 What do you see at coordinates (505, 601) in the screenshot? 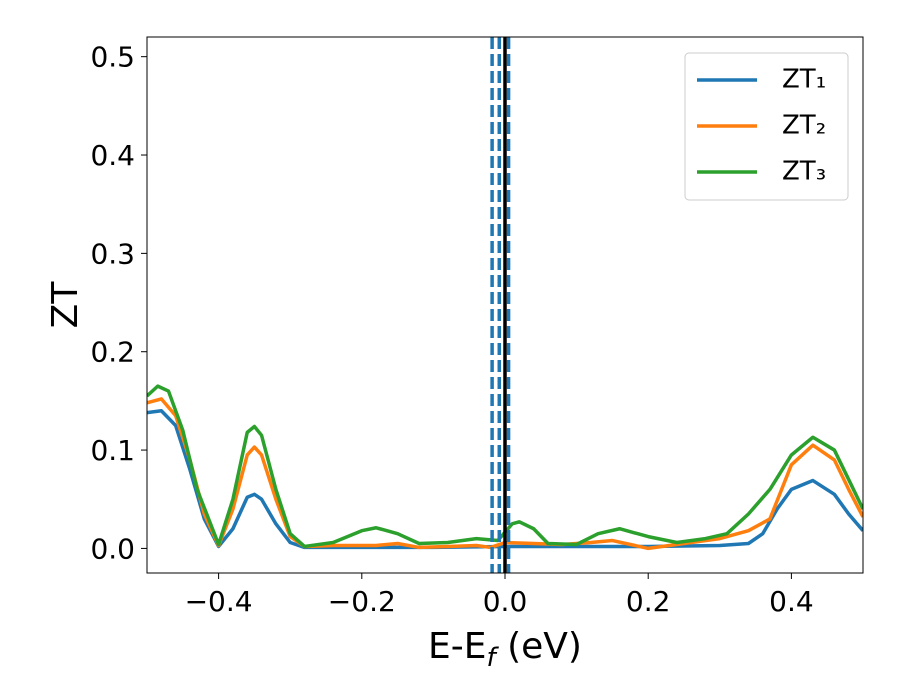
I see `x-tick-label: 0.0` at bounding box center [505, 601].